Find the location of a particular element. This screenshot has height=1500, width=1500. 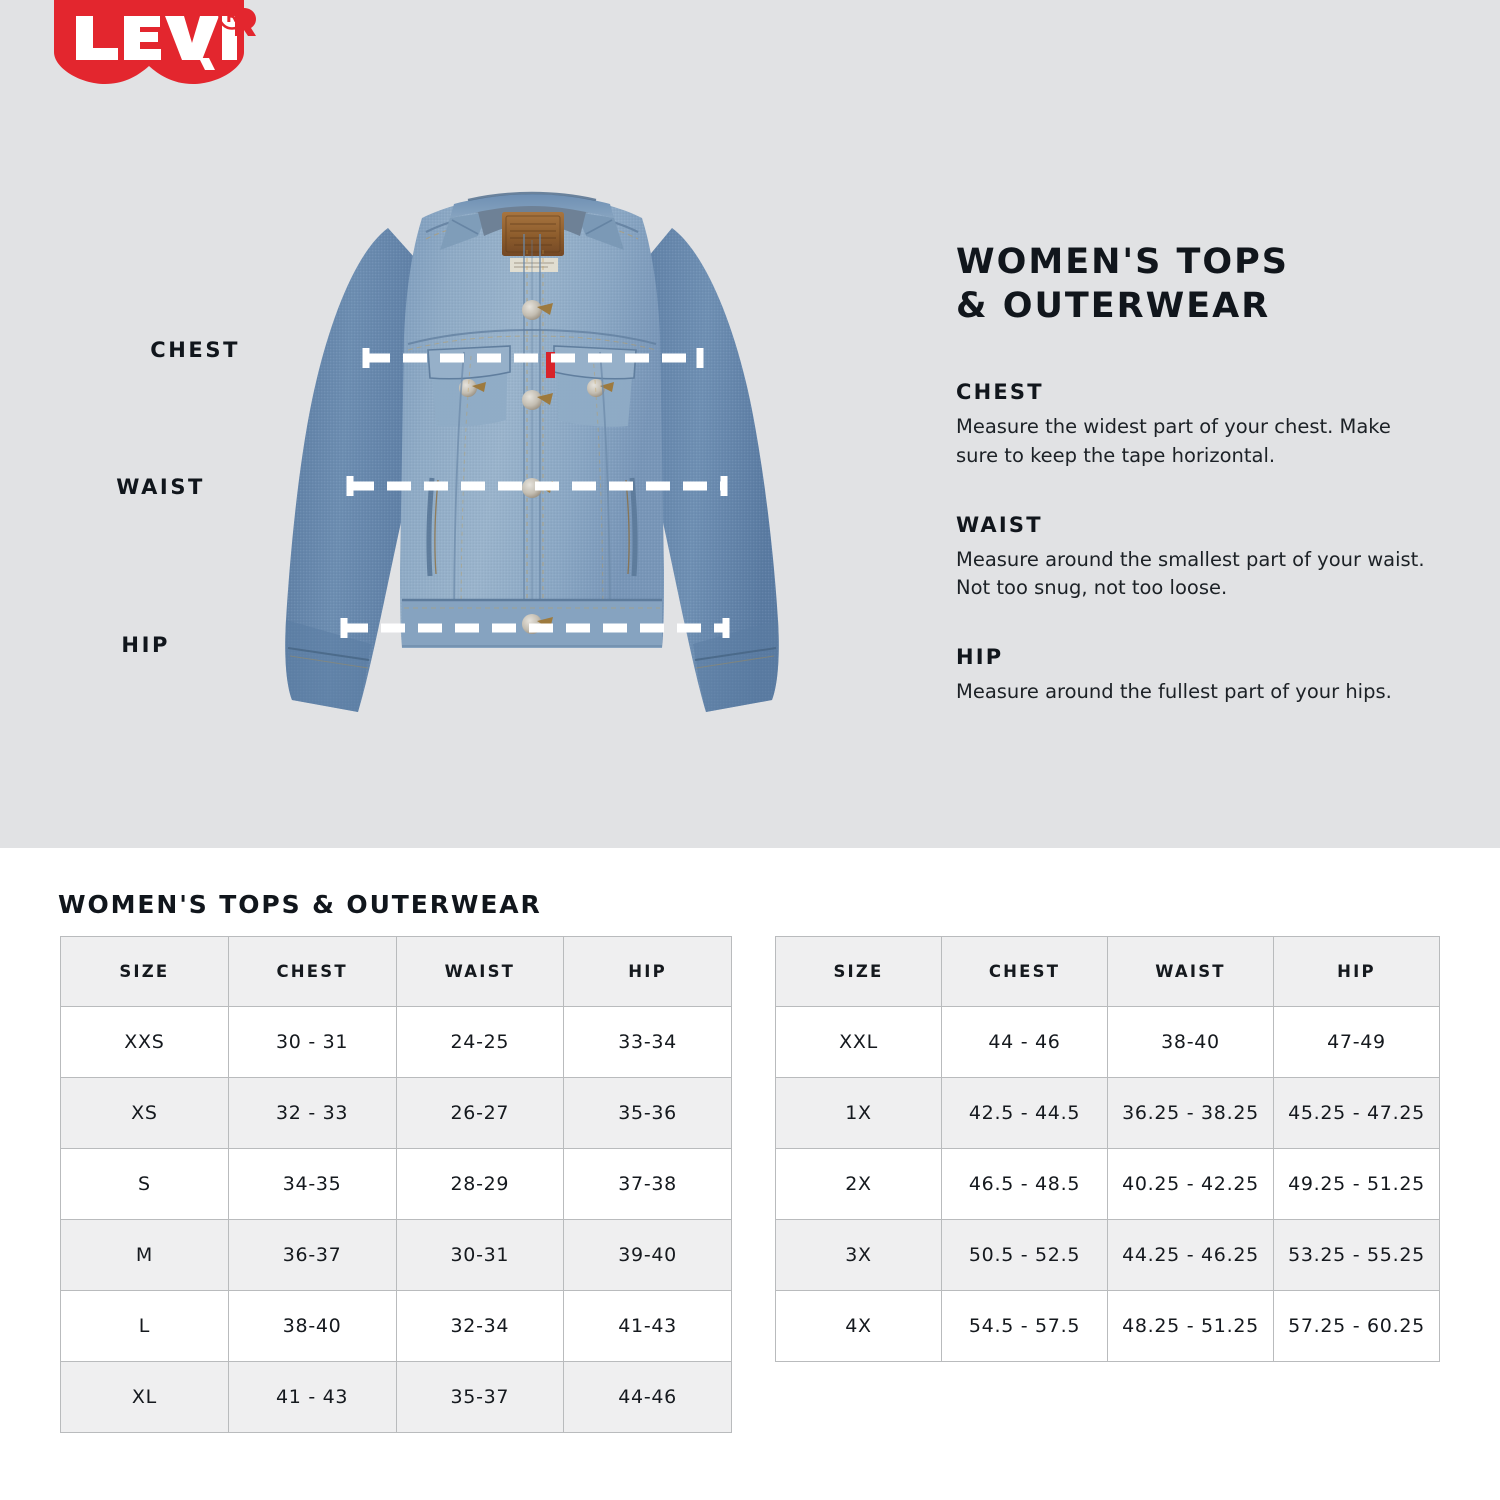

table-row: S 34-35 28-29 37-38 is located at coordinates (396, 1184).